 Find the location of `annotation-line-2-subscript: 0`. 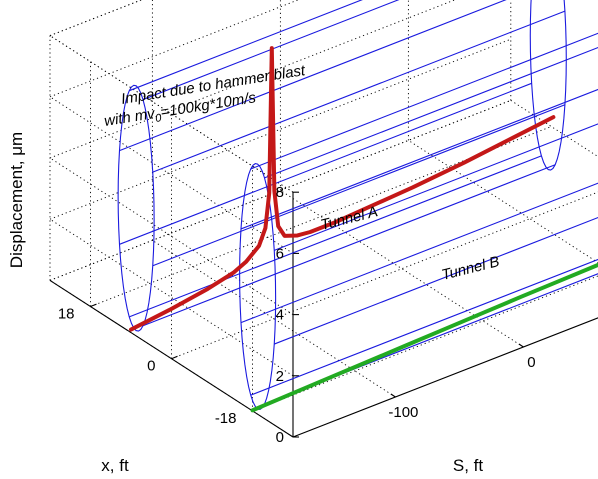

annotation-line-2-subscript: 0 is located at coordinates (158, 118).